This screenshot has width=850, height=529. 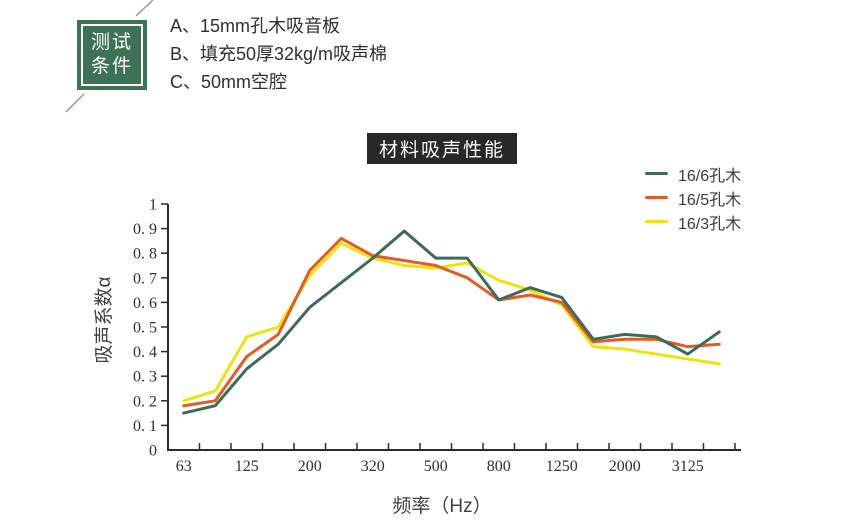 I want to click on condition-item-c: C、50mm空腔, so click(x=229, y=82).